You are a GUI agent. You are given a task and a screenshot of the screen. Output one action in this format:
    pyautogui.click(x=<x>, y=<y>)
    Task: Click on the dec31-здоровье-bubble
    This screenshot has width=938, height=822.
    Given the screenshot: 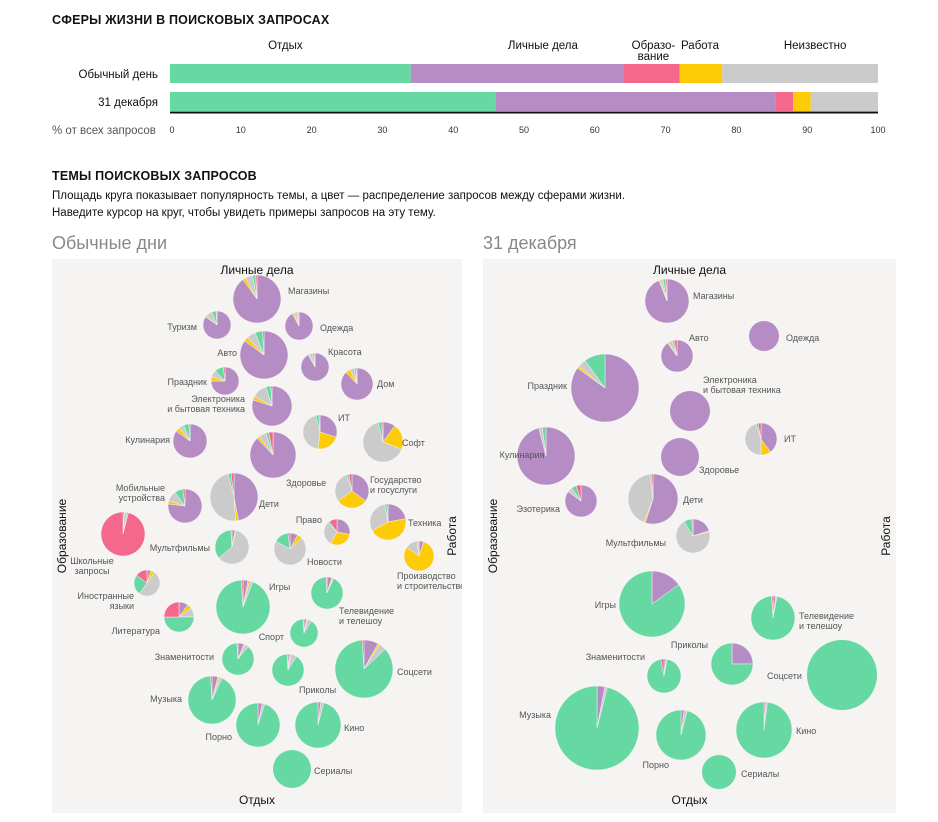 What is the action you would take?
    pyautogui.click(x=680, y=457)
    